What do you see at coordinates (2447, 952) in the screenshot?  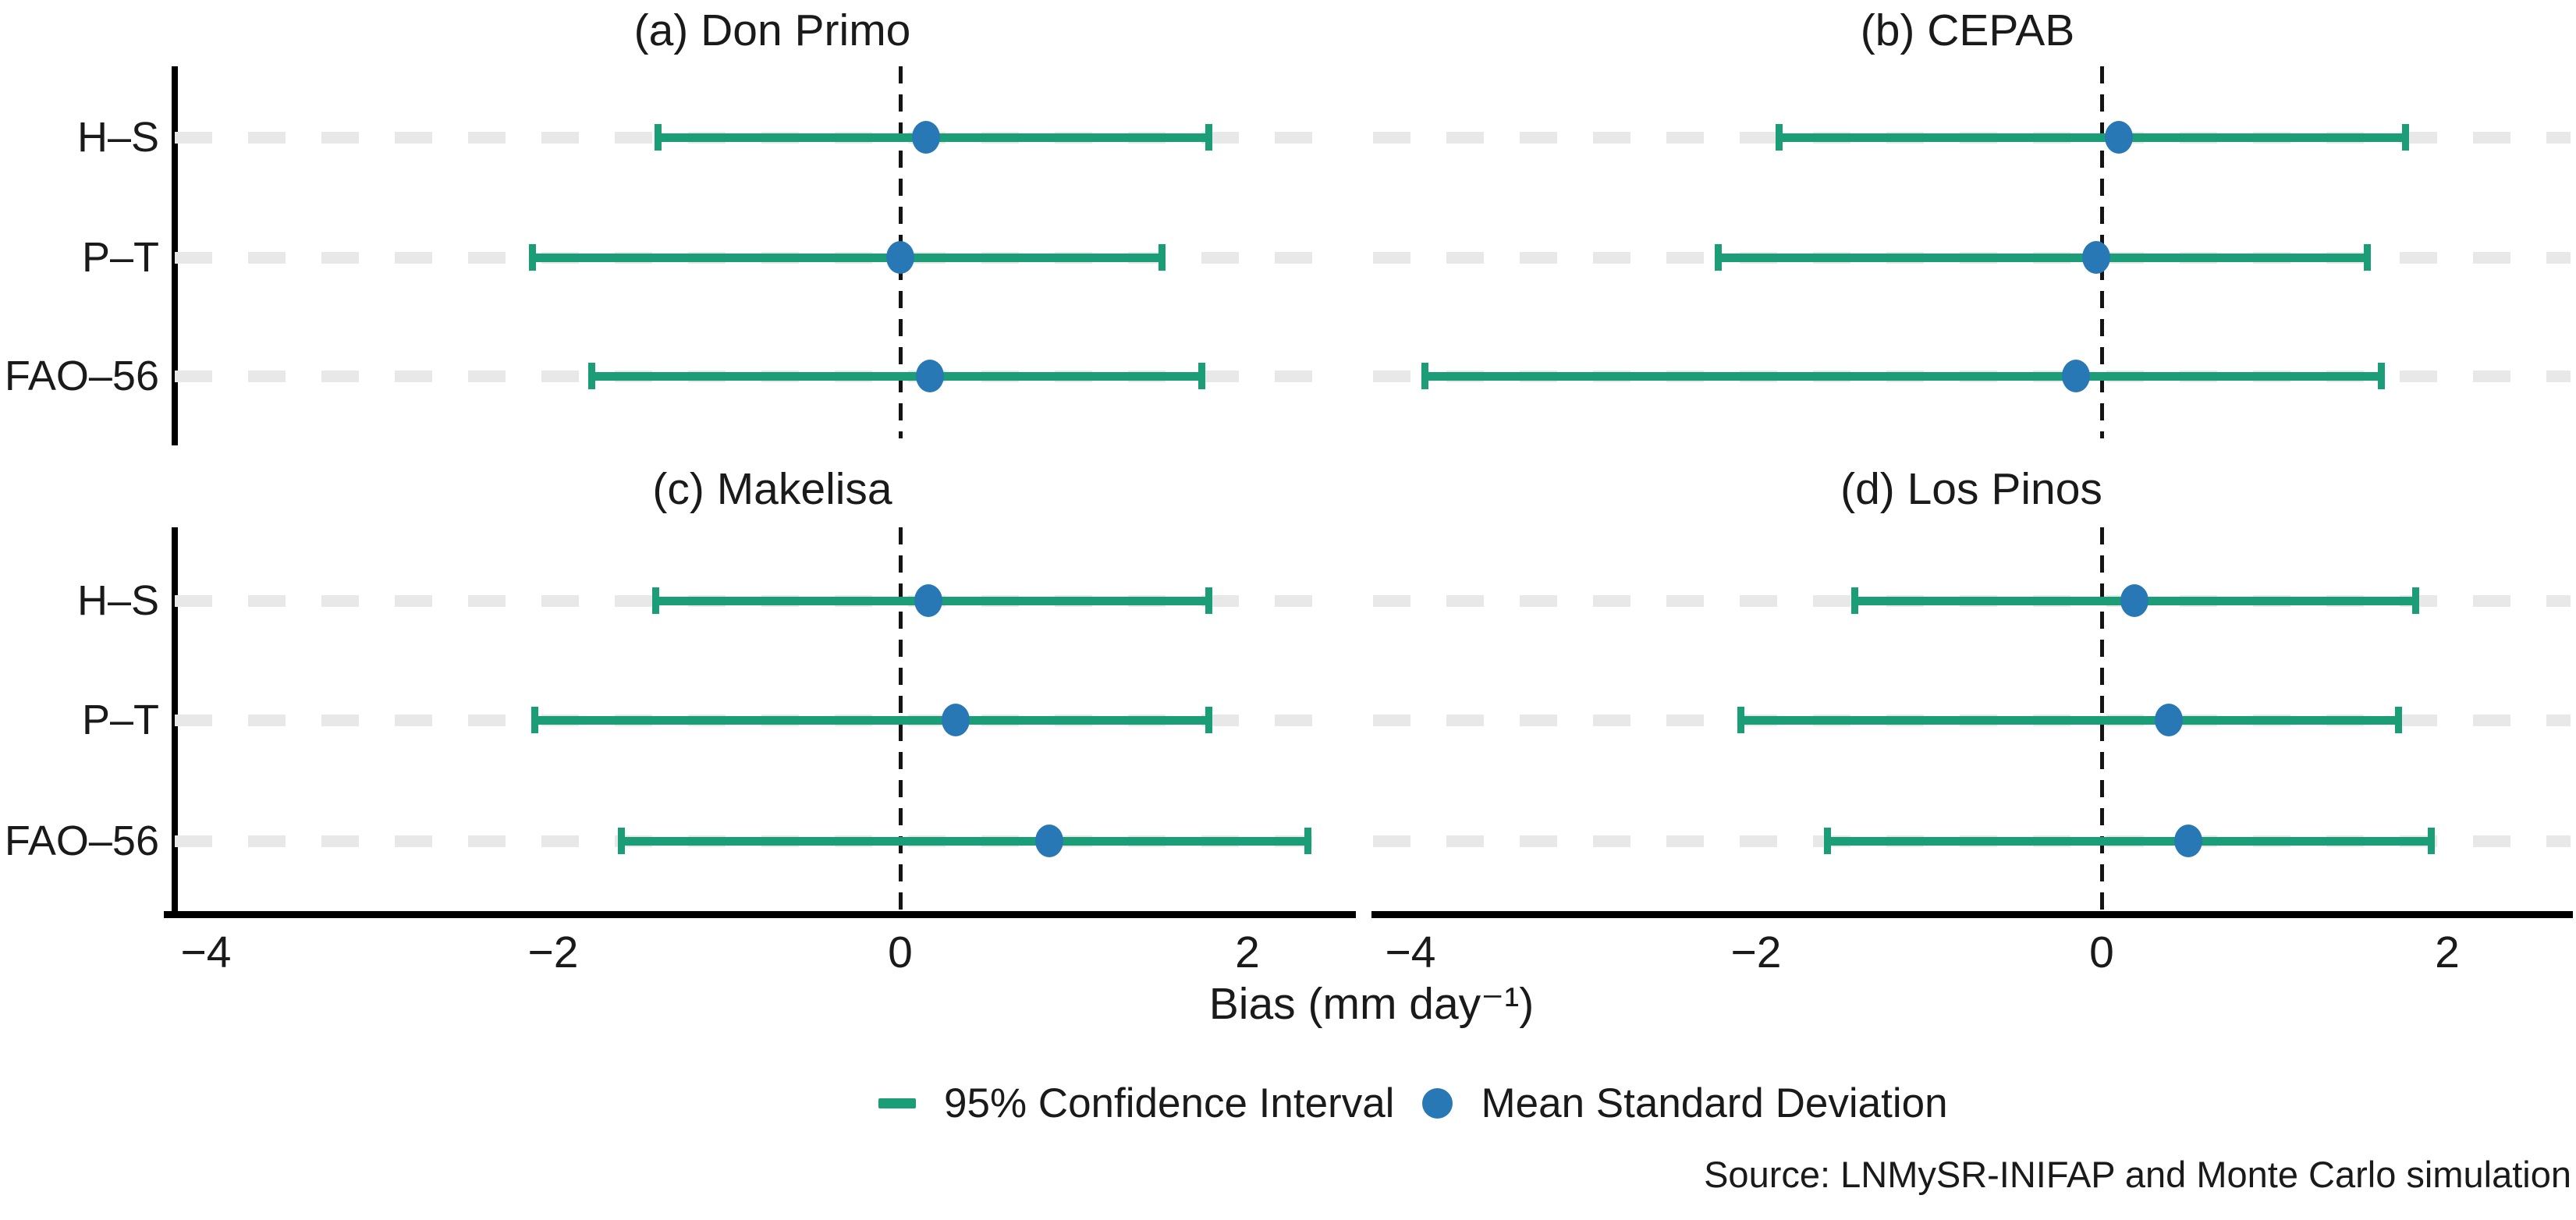 I see `x-tick-d-3: 2` at bounding box center [2447, 952].